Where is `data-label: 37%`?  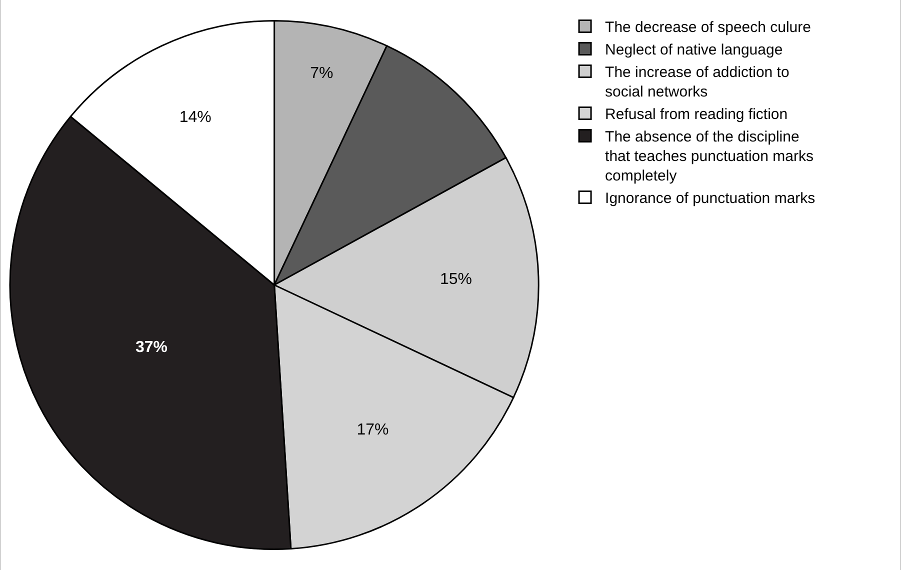
data-label: 37% is located at coordinates (151, 347).